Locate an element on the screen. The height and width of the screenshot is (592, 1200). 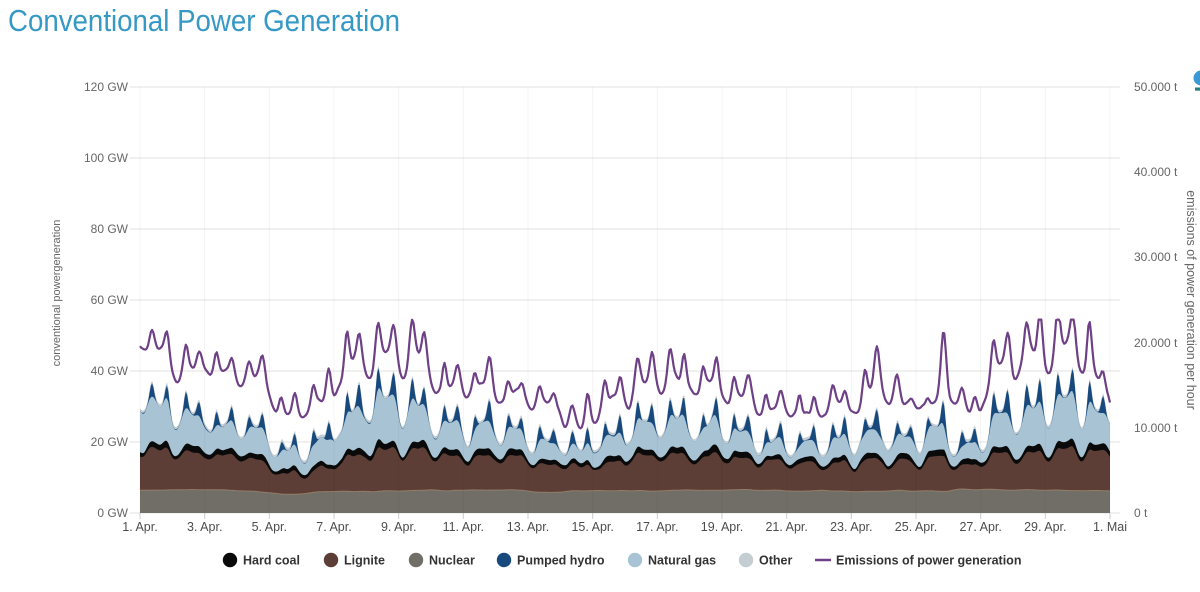
svg-text: 1. Apr. is located at coordinates (139, 527).